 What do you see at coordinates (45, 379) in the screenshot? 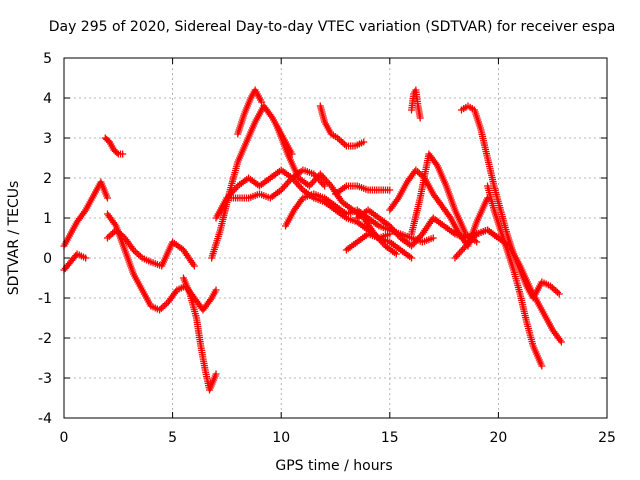
I see `y-tick-label: -3` at bounding box center [45, 379].